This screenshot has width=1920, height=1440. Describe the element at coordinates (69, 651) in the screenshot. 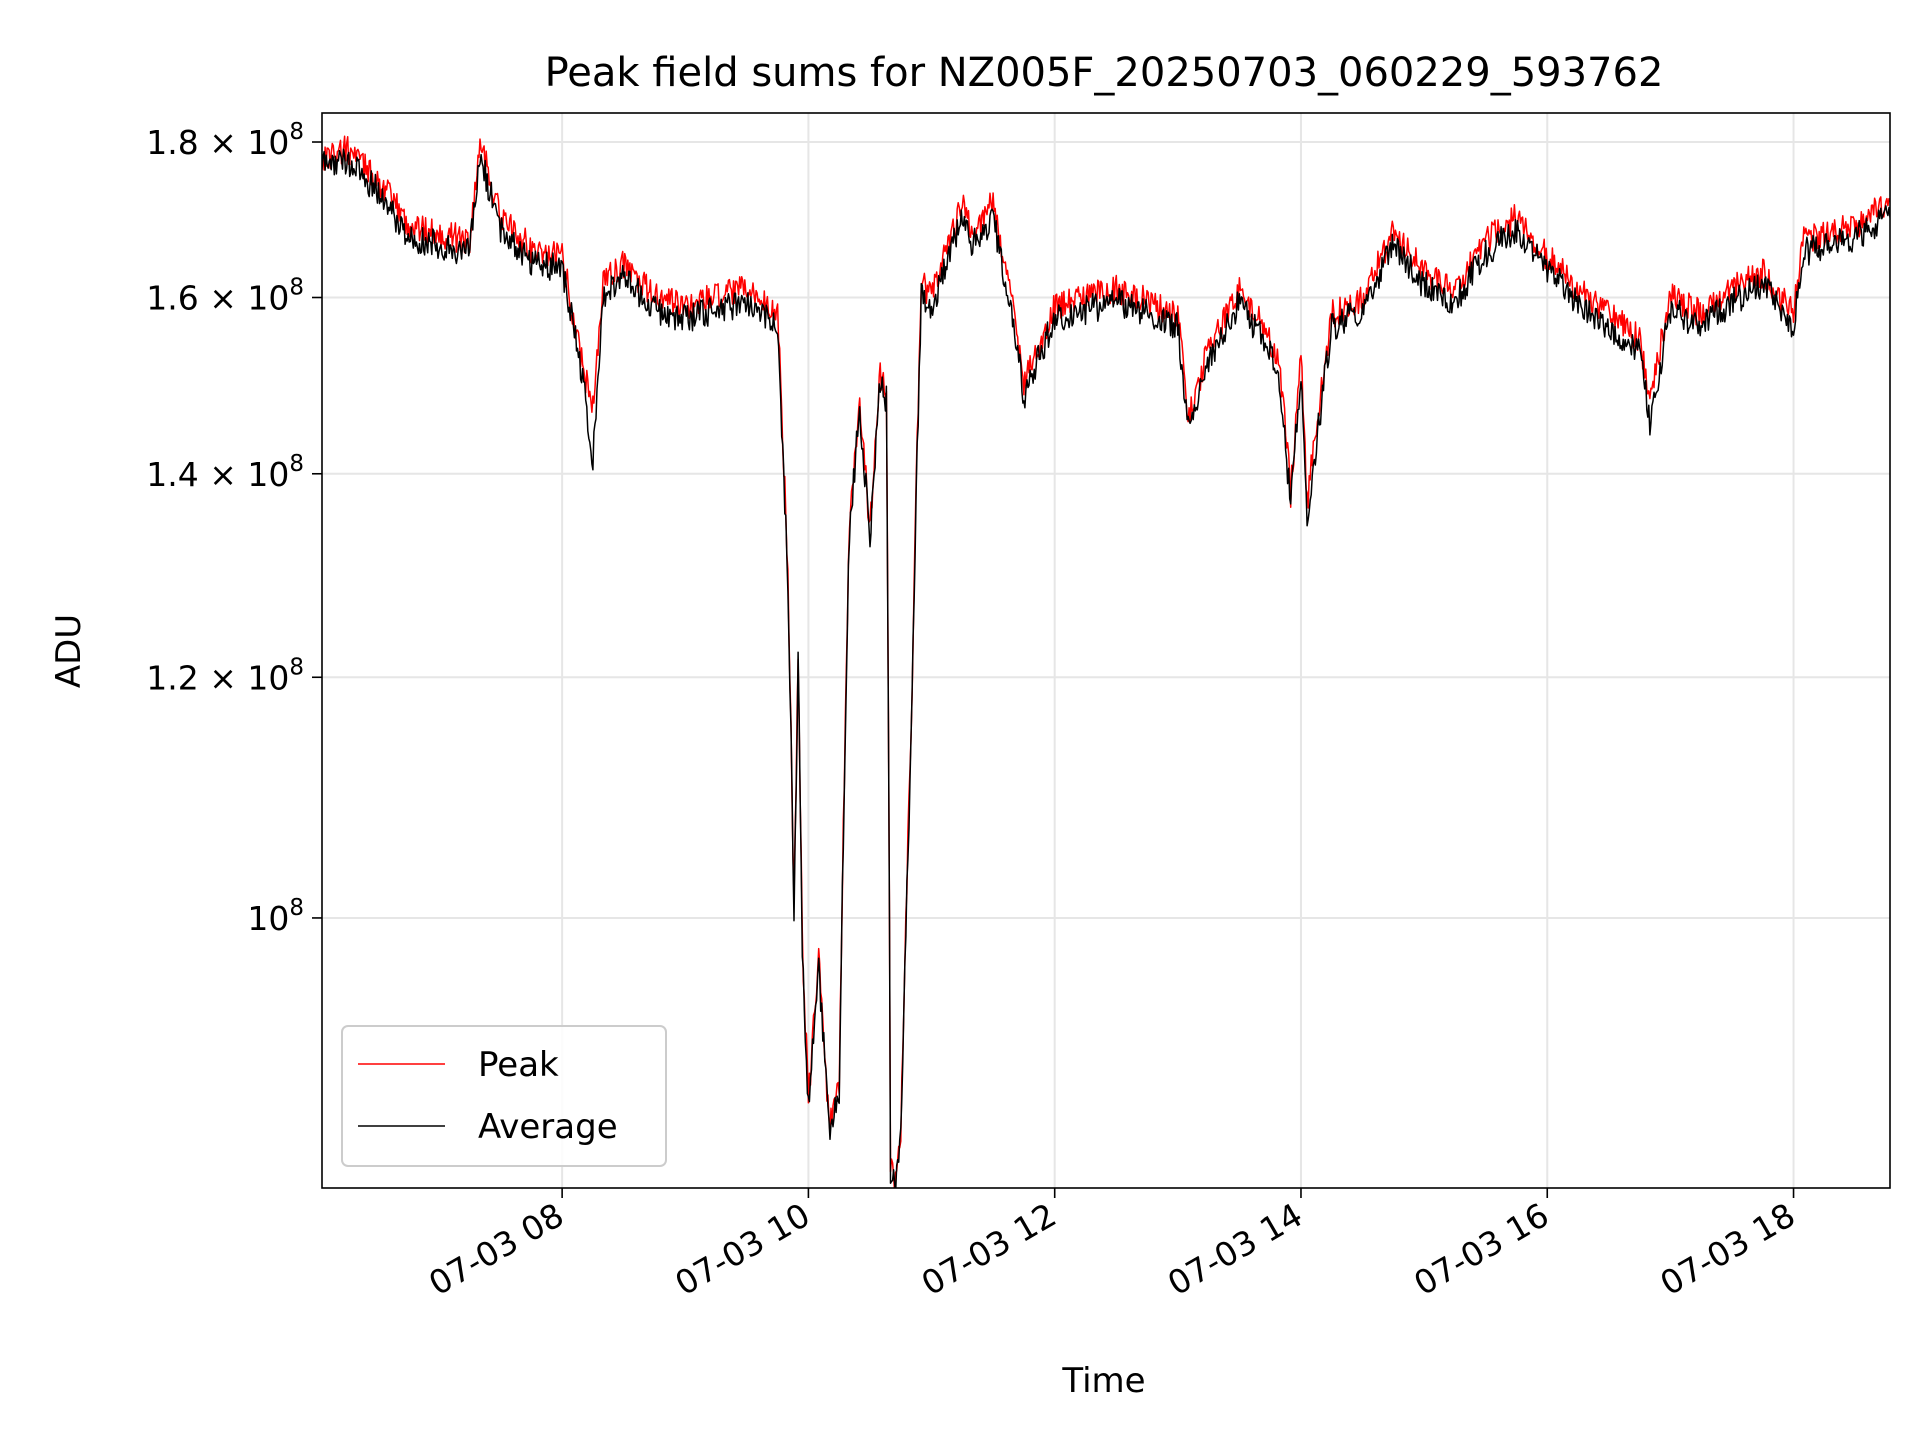

I see `y-axis-label: ADU` at that location.